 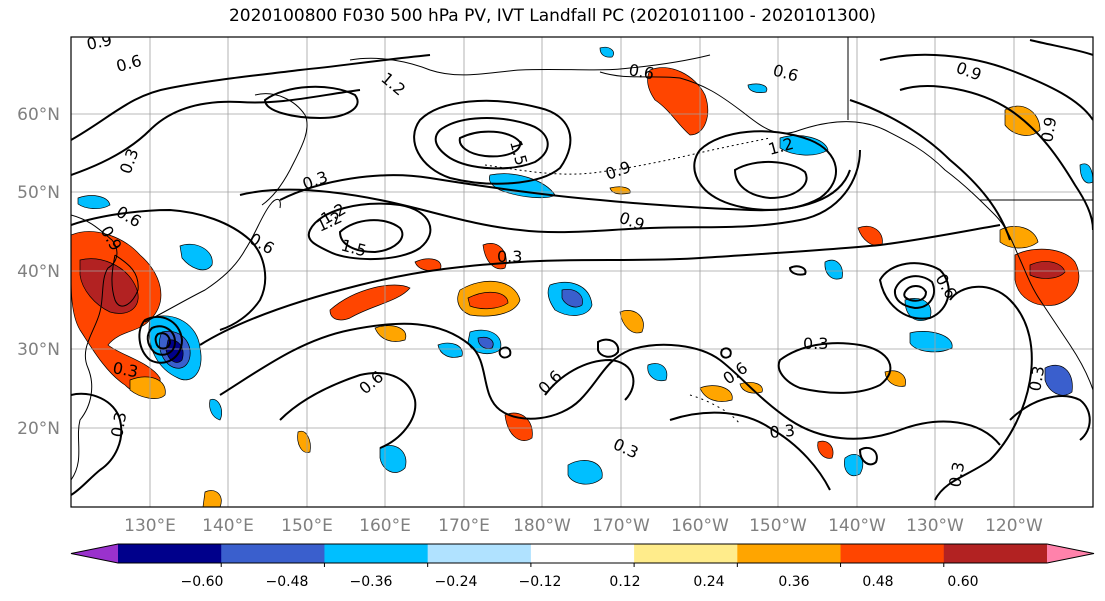 I want to click on colorbar-tick-label: −0.12, so click(x=540, y=582).